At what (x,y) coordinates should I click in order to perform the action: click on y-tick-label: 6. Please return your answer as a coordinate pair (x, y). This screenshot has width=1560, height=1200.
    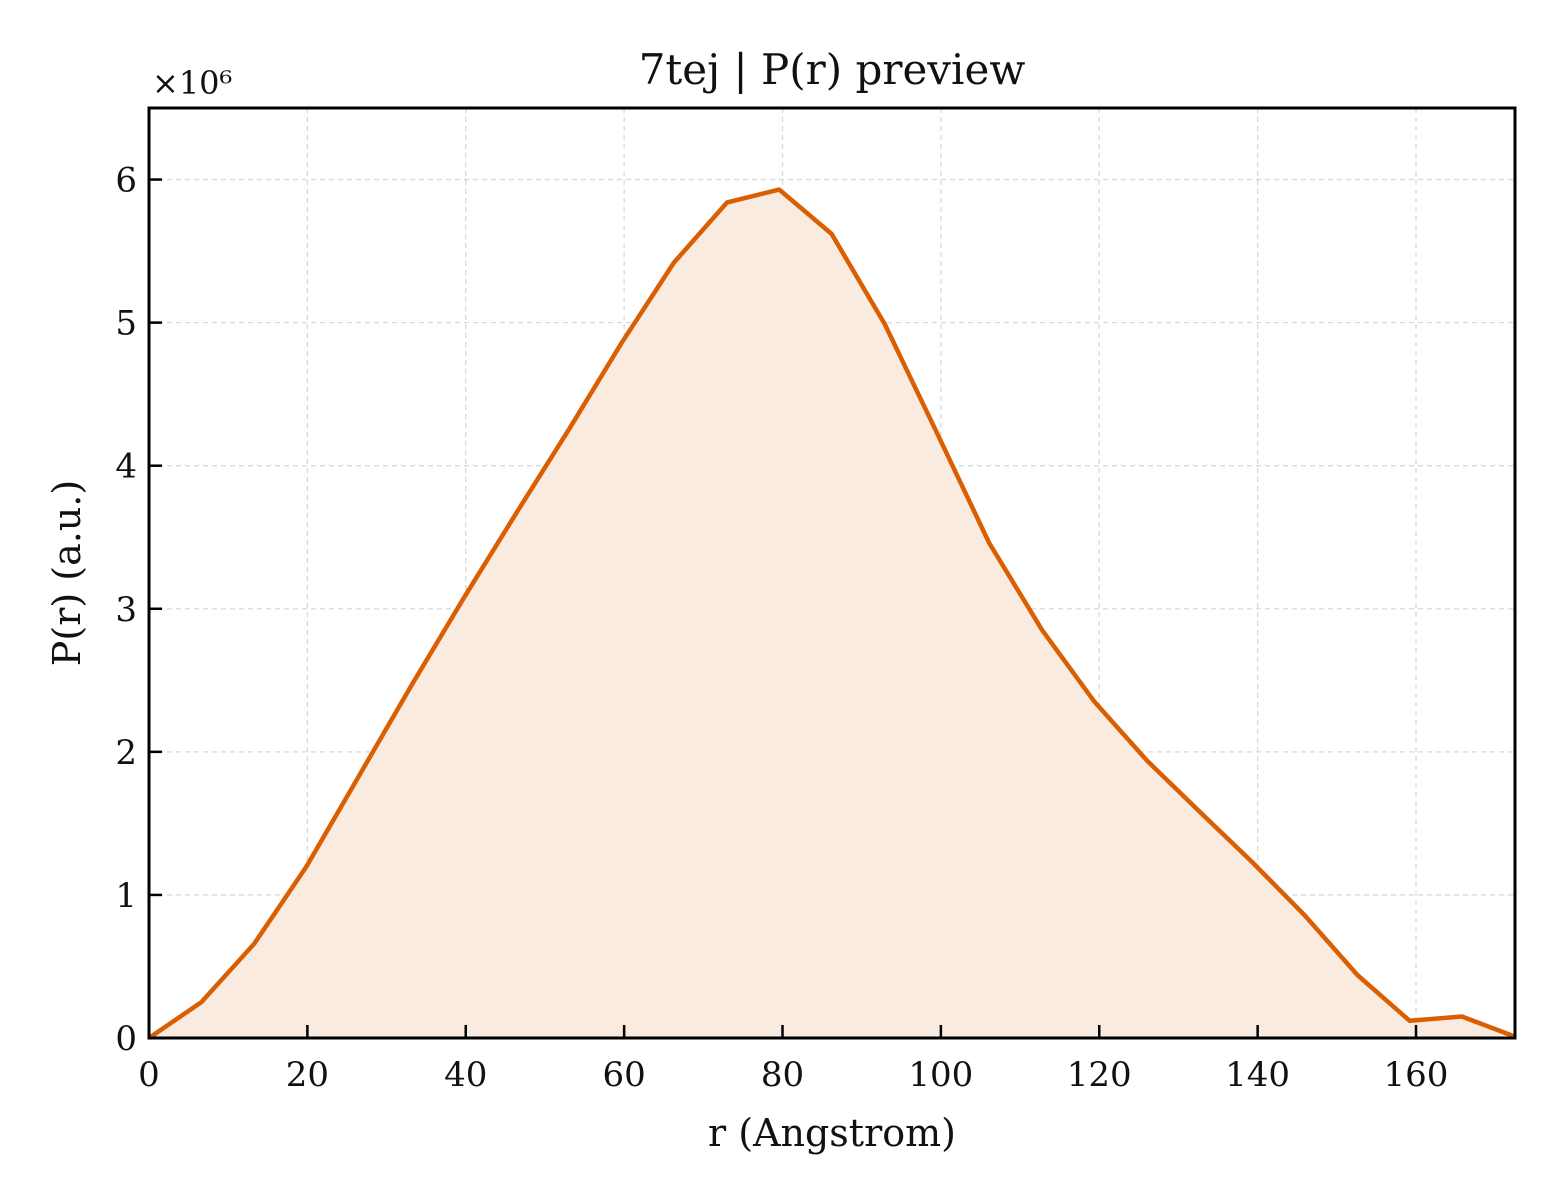
    Looking at the image, I should click on (126, 181).